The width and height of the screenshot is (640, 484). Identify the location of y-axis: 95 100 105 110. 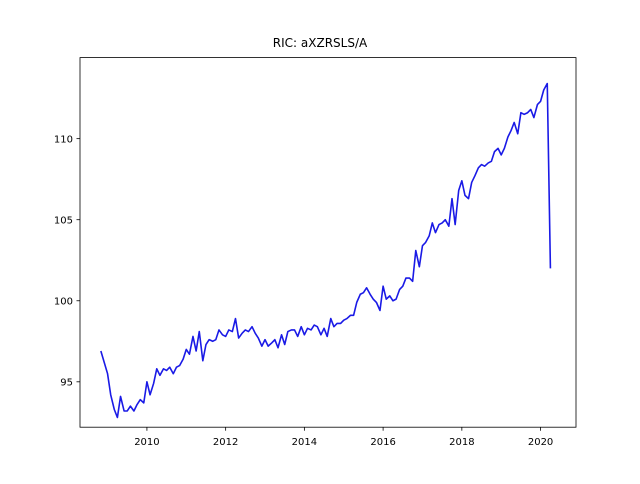
(67, 261).